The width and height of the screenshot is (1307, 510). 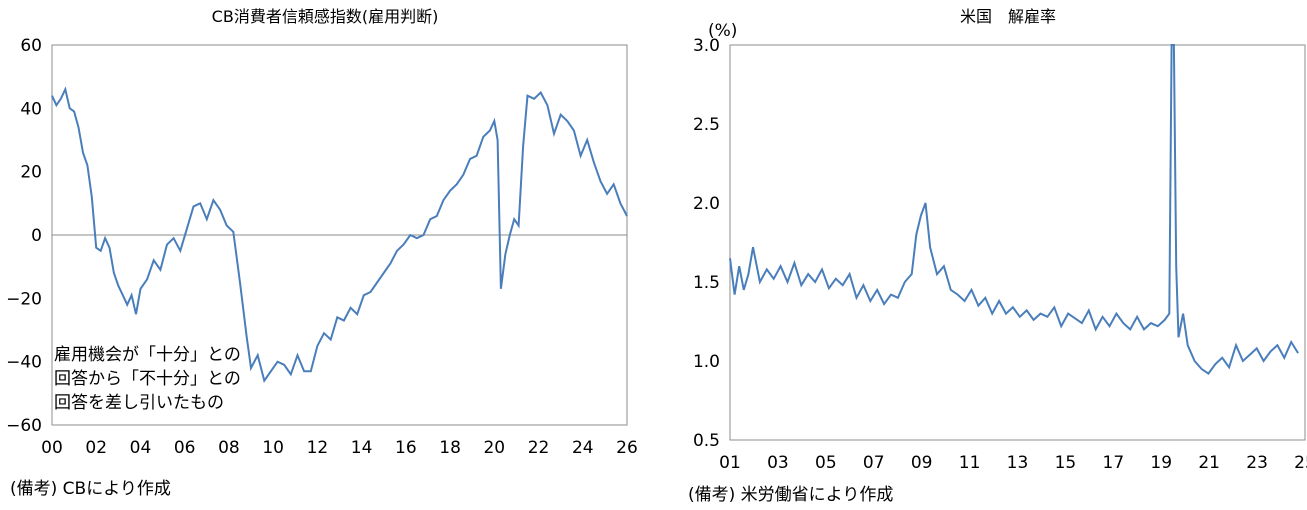 I want to click on y-tick-label: 20, so click(x=31, y=173).